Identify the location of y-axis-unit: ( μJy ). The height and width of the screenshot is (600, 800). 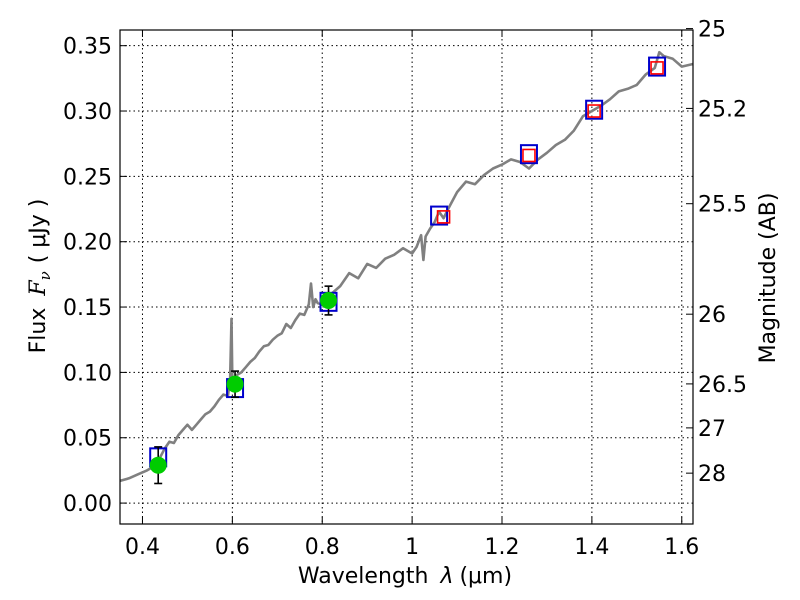
(38, 231).